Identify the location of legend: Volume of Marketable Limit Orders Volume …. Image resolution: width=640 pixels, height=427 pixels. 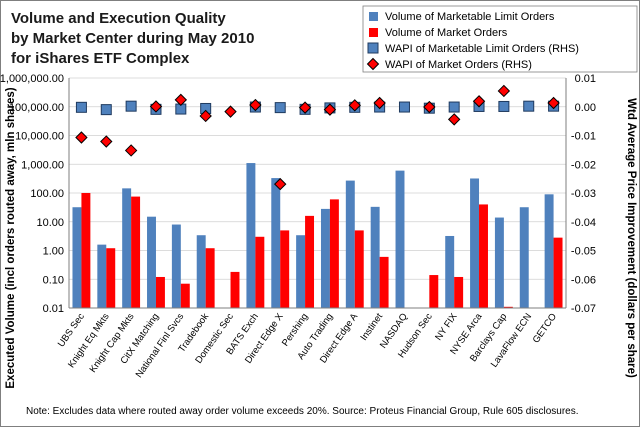
(500, 39).